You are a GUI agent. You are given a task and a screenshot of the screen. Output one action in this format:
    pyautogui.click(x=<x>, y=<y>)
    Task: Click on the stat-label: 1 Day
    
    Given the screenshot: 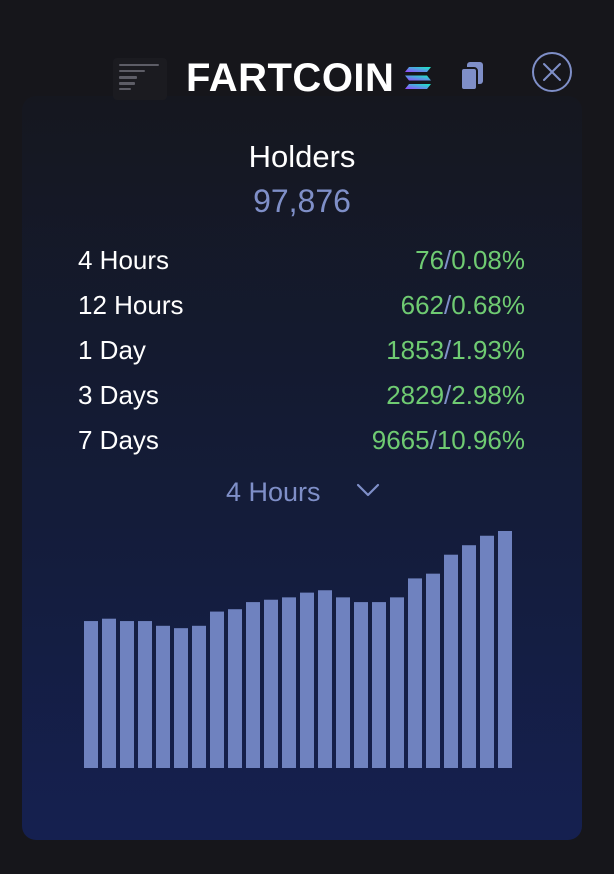 What is the action you would take?
    pyautogui.click(x=112, y=350)
    